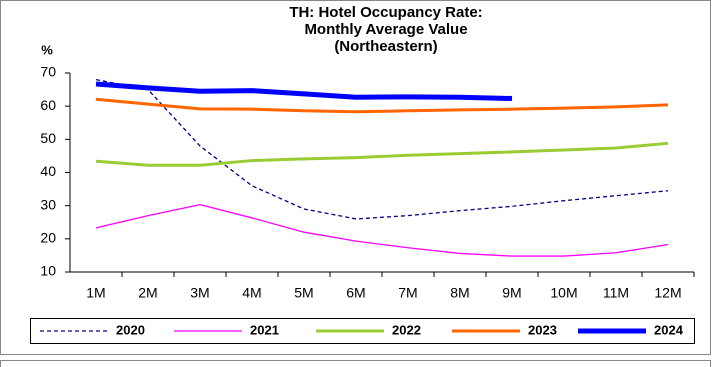  Describe the element at coordinates (563, 293) in the screenshot. I see `x-tick-label: 10M` at that location.